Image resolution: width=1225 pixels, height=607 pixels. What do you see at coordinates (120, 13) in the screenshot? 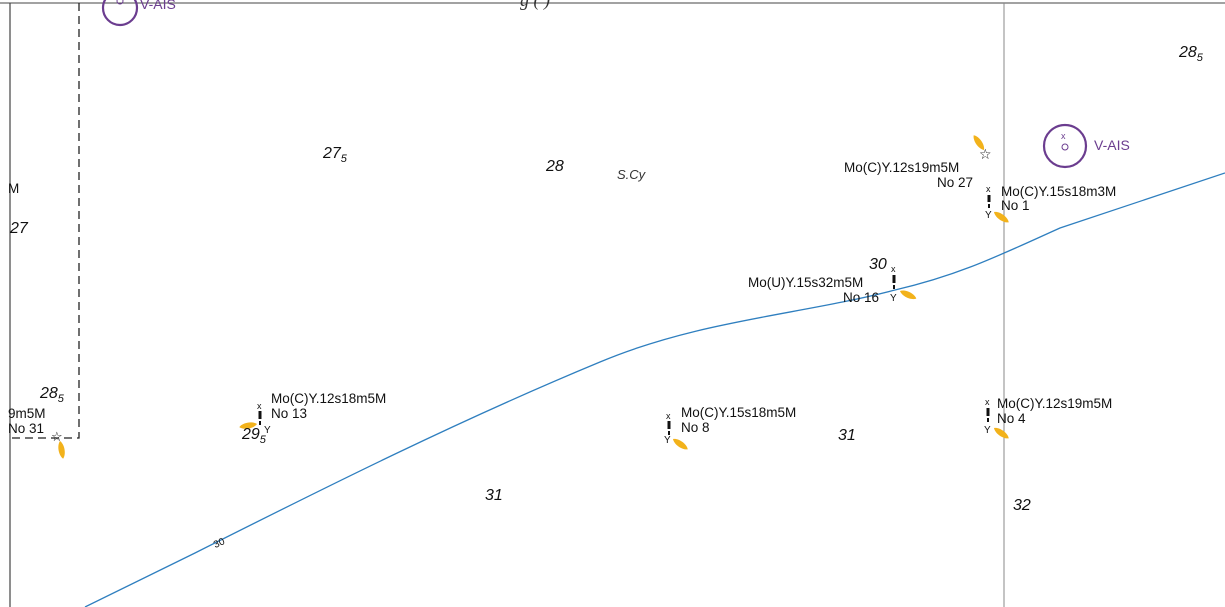
I see `virtual-ais-symbol` at bounding box center [120, 13].